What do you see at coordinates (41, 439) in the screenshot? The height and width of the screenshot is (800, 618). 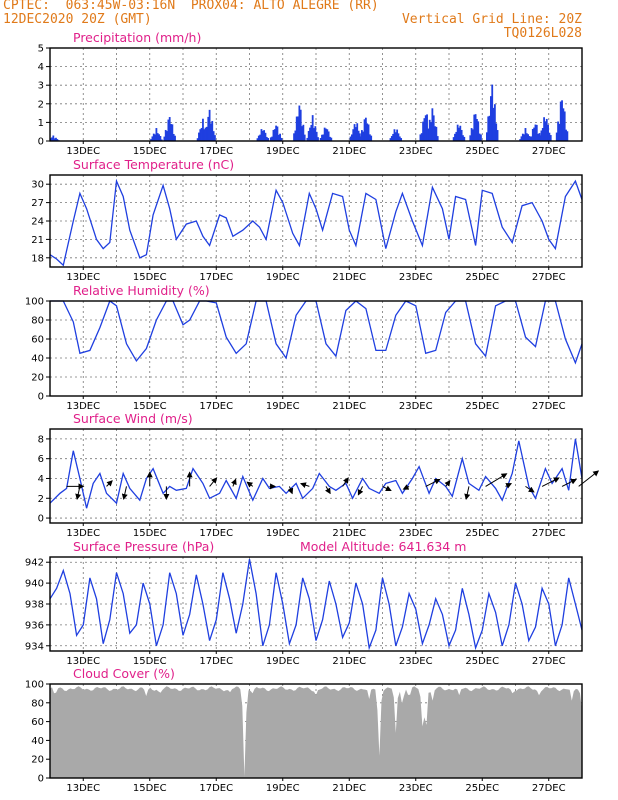 I see `y-tick-label: 8` at bounding box center [41, 439].